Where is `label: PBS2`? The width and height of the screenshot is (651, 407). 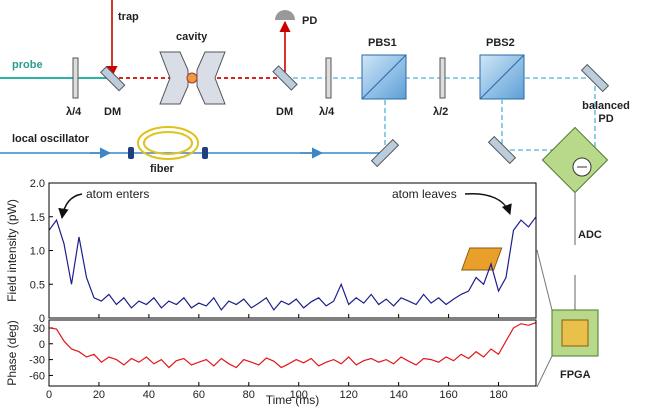 label: PBS2 is located at coordinates (500, 43).